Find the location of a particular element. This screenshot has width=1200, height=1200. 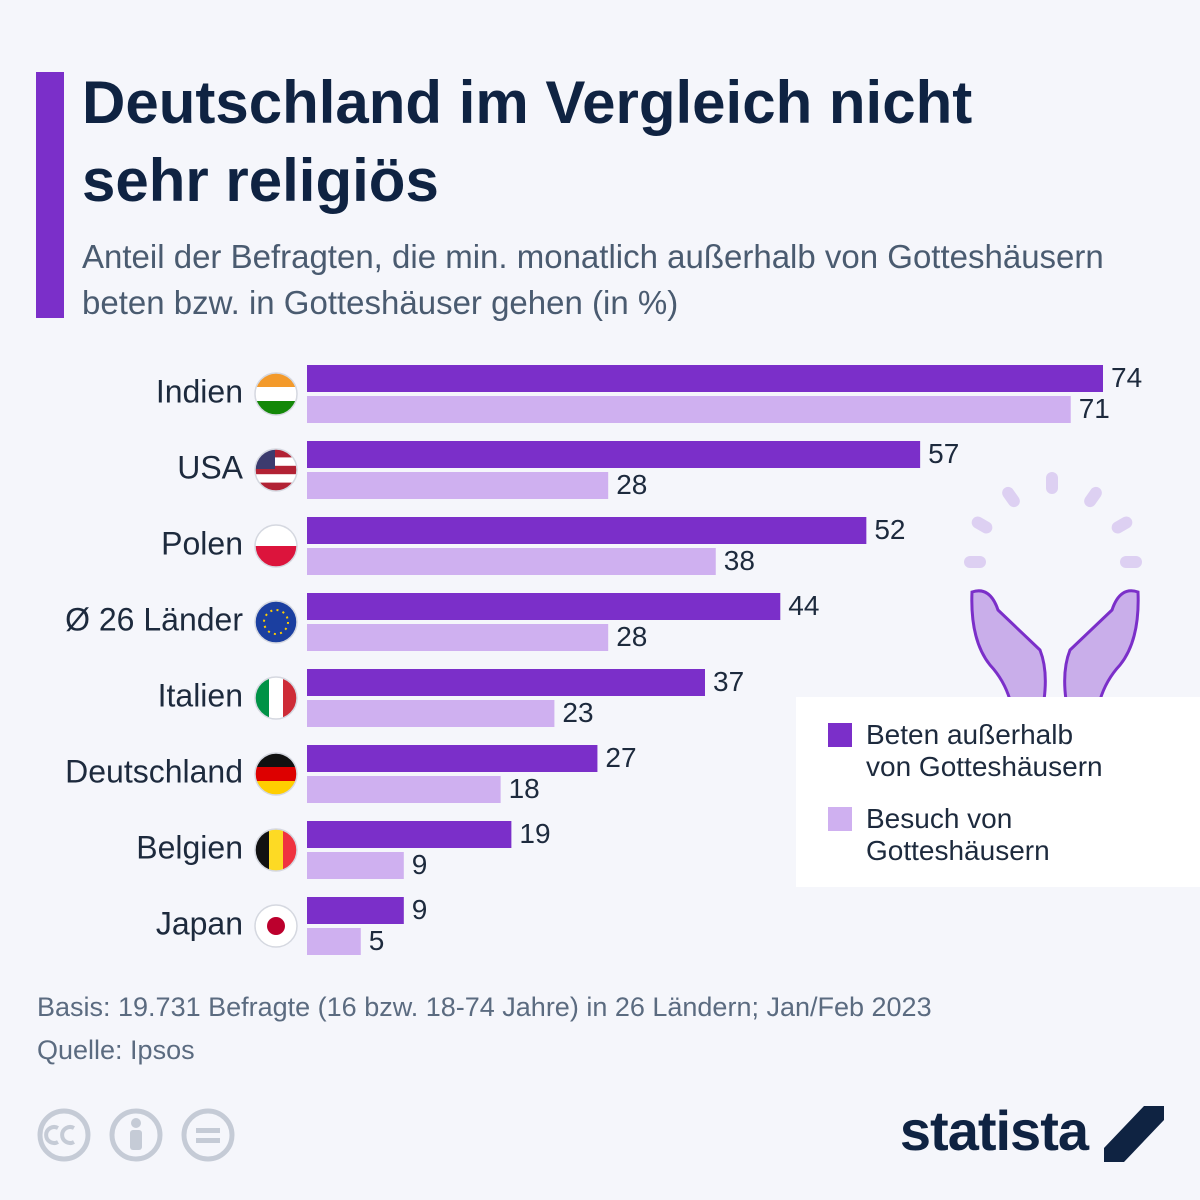

value-label: 5 is located at coordinates (377, 940).